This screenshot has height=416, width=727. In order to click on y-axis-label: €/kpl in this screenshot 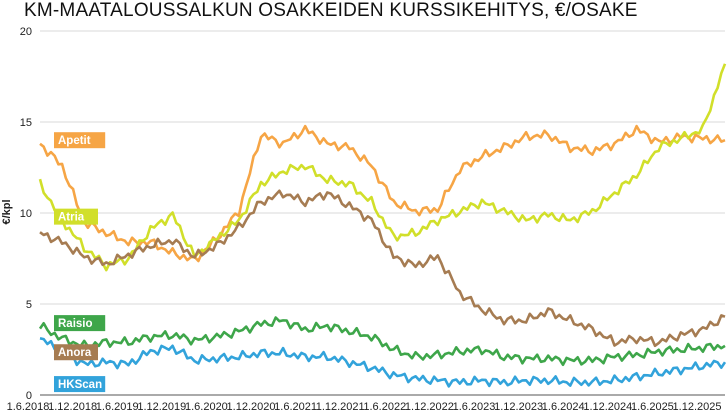, I will do `click(7, 211)`.